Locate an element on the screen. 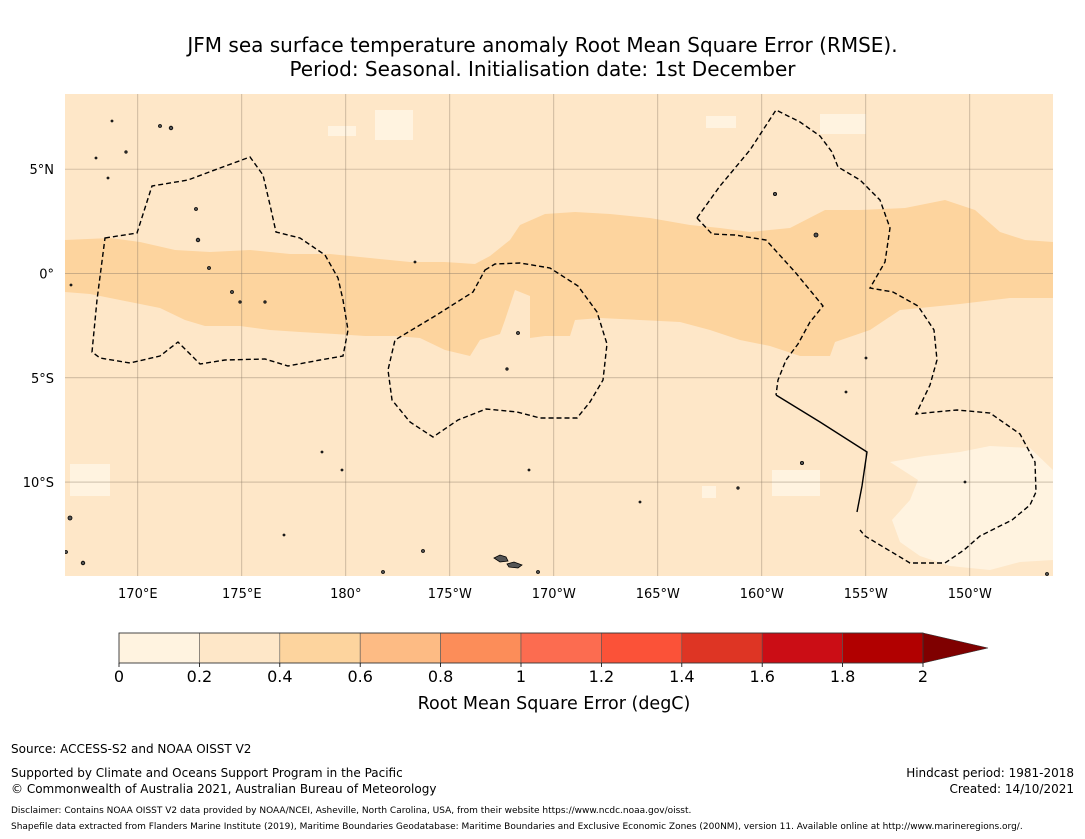  colorbar-title: Root Mean Square Error (degC) is located at coordinates (554, 704).